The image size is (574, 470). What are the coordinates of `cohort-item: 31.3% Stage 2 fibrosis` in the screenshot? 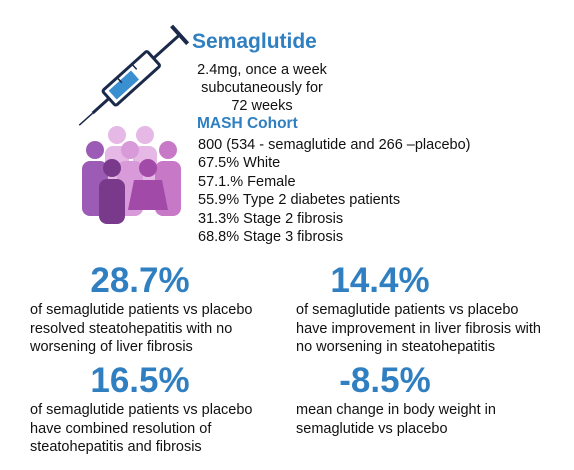 It's located at (271, 218).